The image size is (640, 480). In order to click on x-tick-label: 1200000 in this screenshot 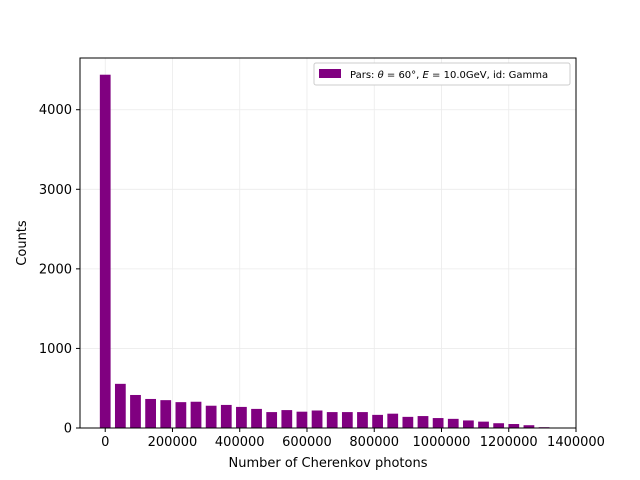, I will do `click(509, 442)`.